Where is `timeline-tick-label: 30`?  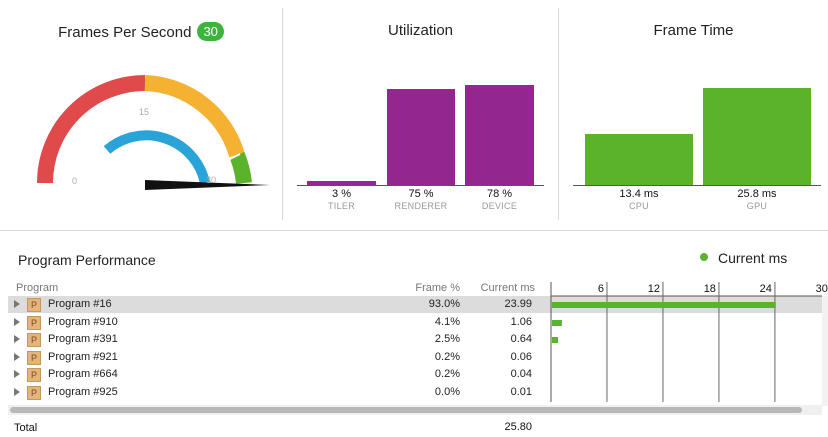 timeline-tick-label: 30 is located at coordinates (822, 289).